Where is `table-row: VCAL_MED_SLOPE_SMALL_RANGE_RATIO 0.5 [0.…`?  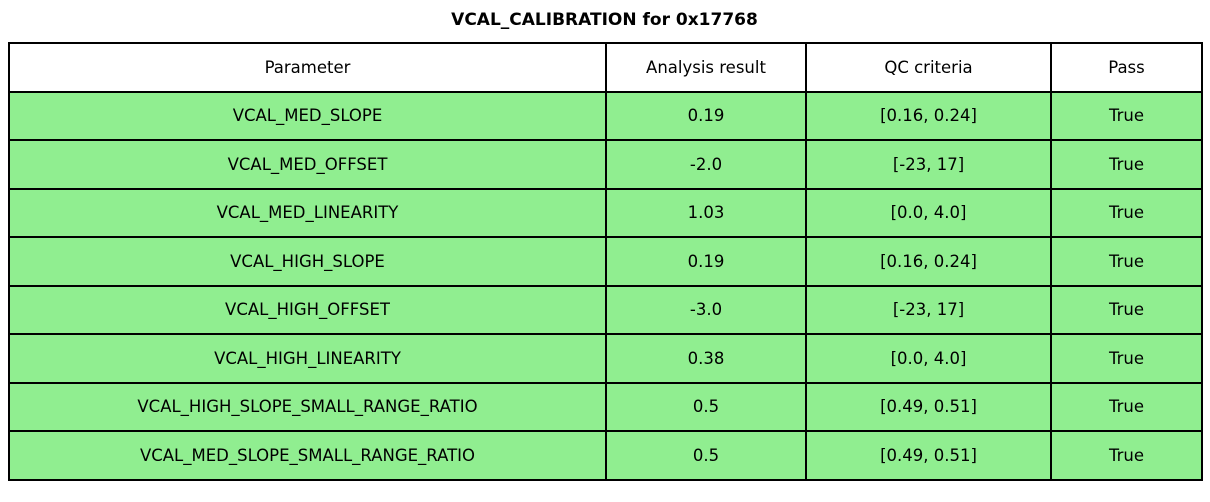
table-row: VCAL_MED_SLOPE_SMALL_RANGE_RATIO 0.5 [0.… is located at coordinates (605, 455).